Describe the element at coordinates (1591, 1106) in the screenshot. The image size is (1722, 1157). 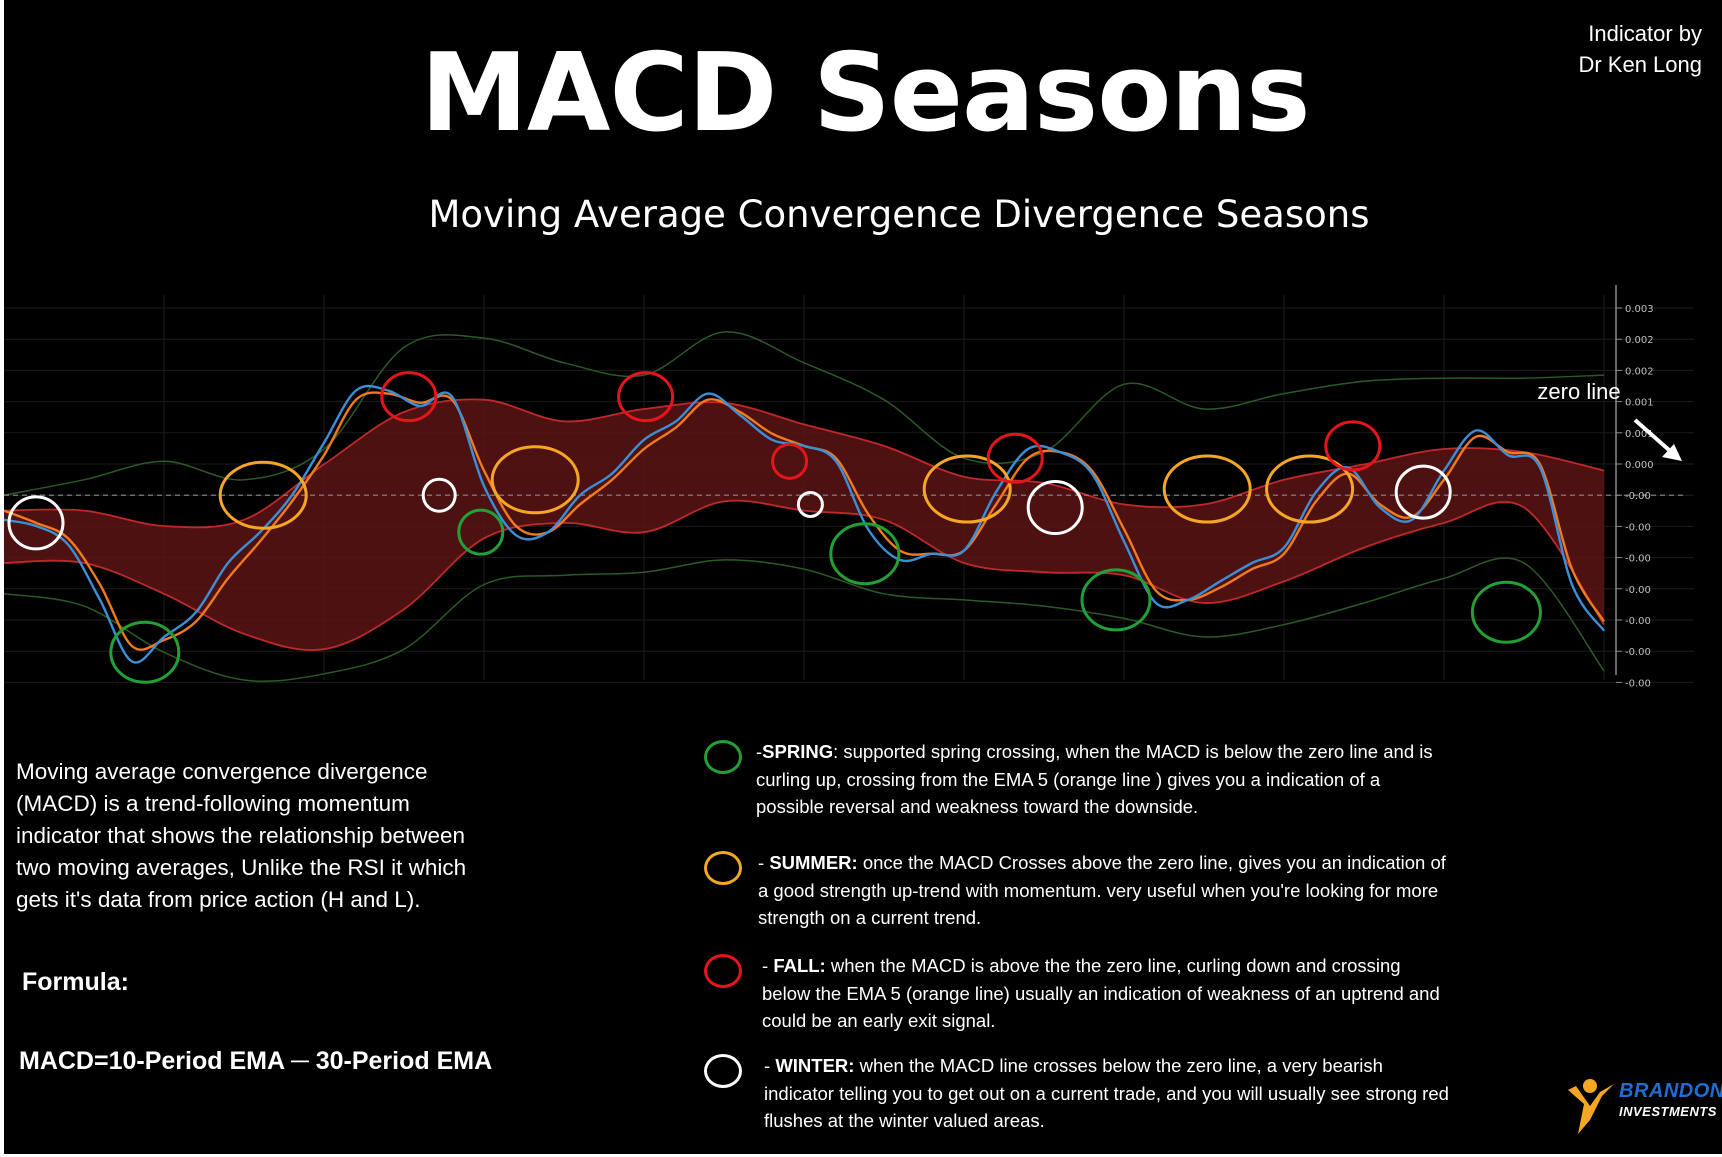
I see `person-logo-icon` at that location.